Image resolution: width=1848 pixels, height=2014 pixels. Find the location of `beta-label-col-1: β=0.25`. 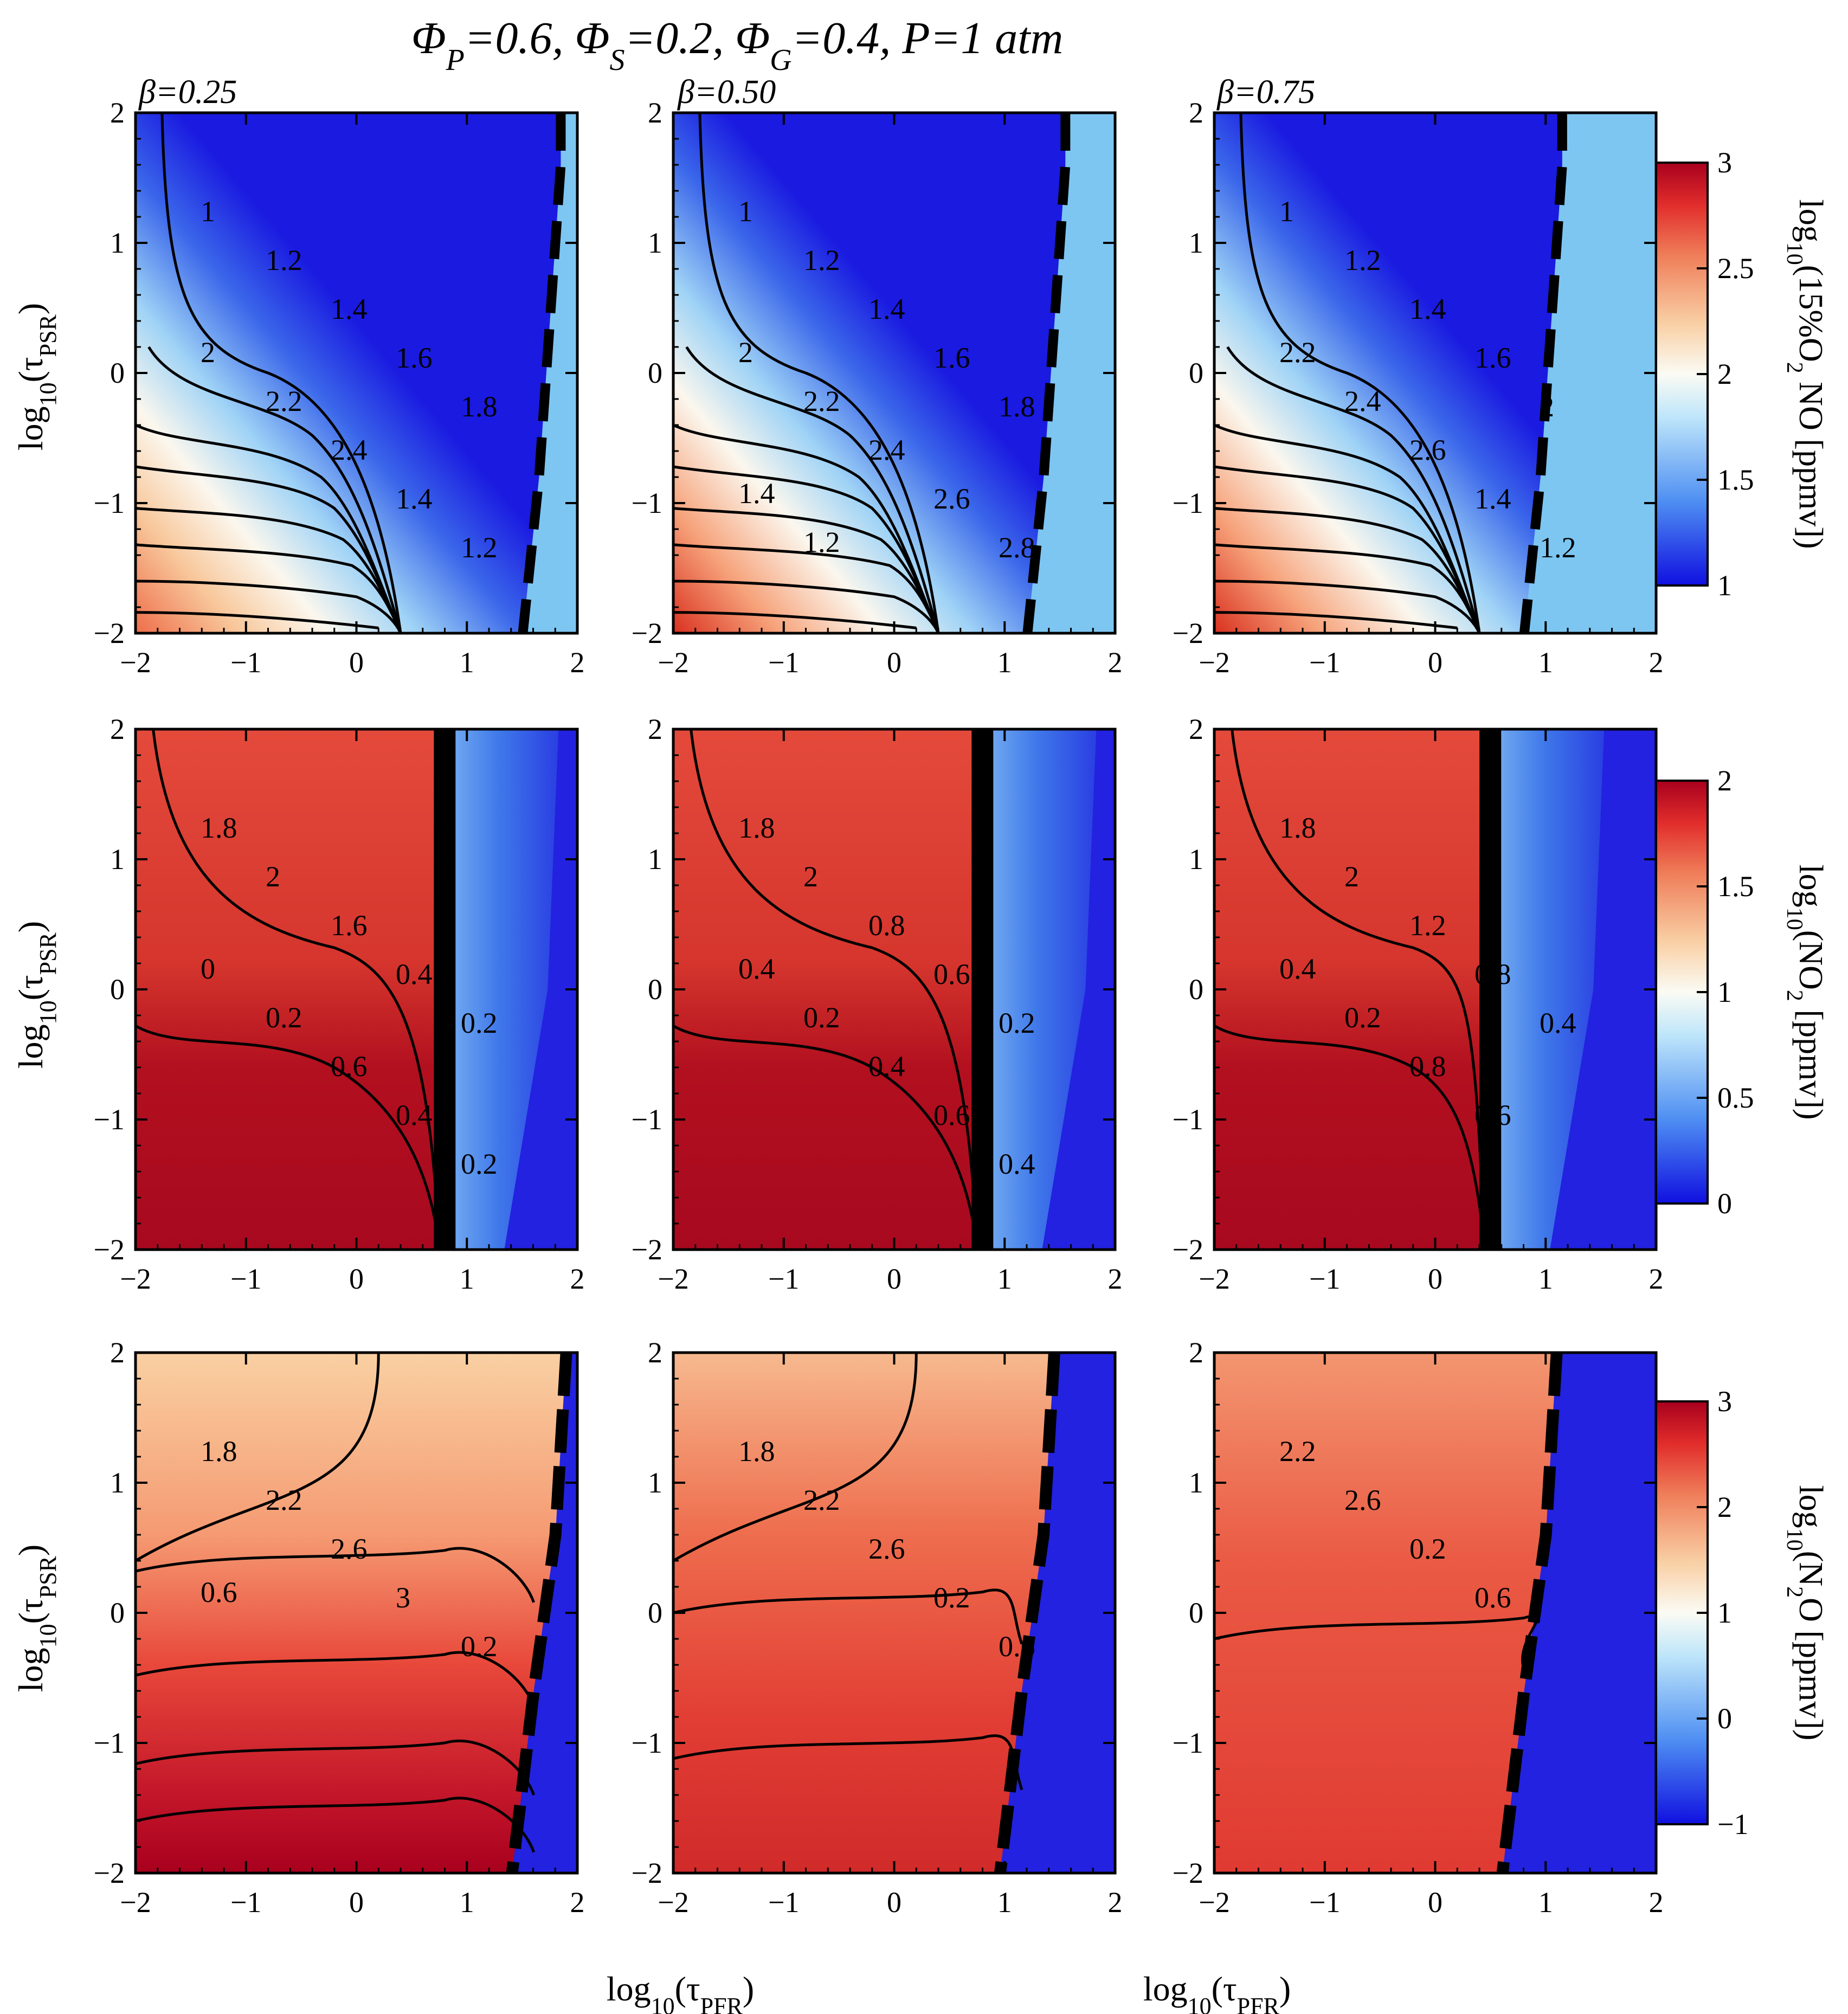

beta-label-col-1: β=0.25 is located at coordinates (187, 92).